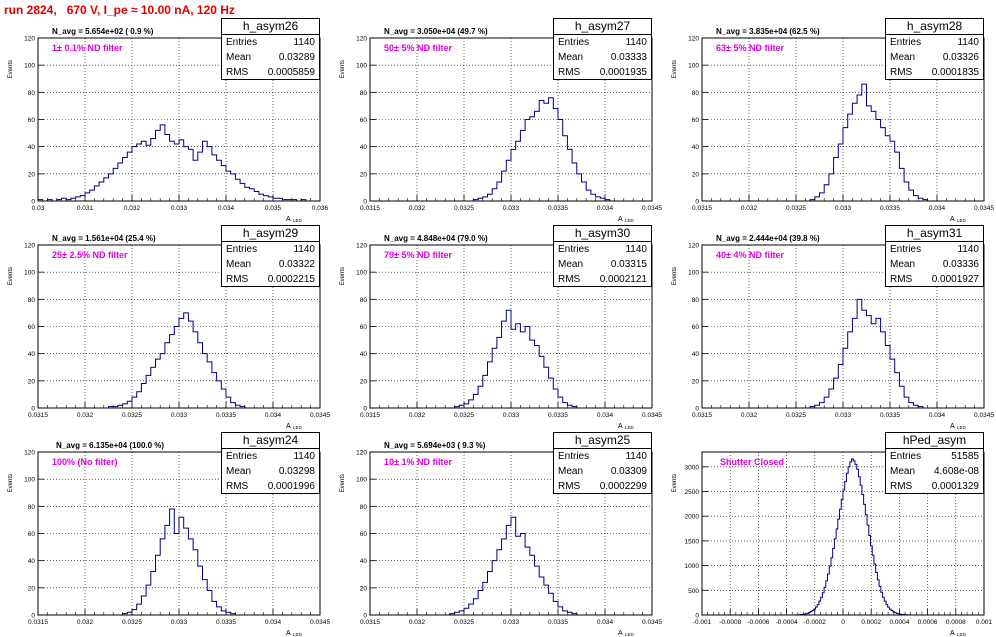 The height and width of the screenshot is (637, 996). I want to click on x-tick-label: 0.0002, so click(871, 622).